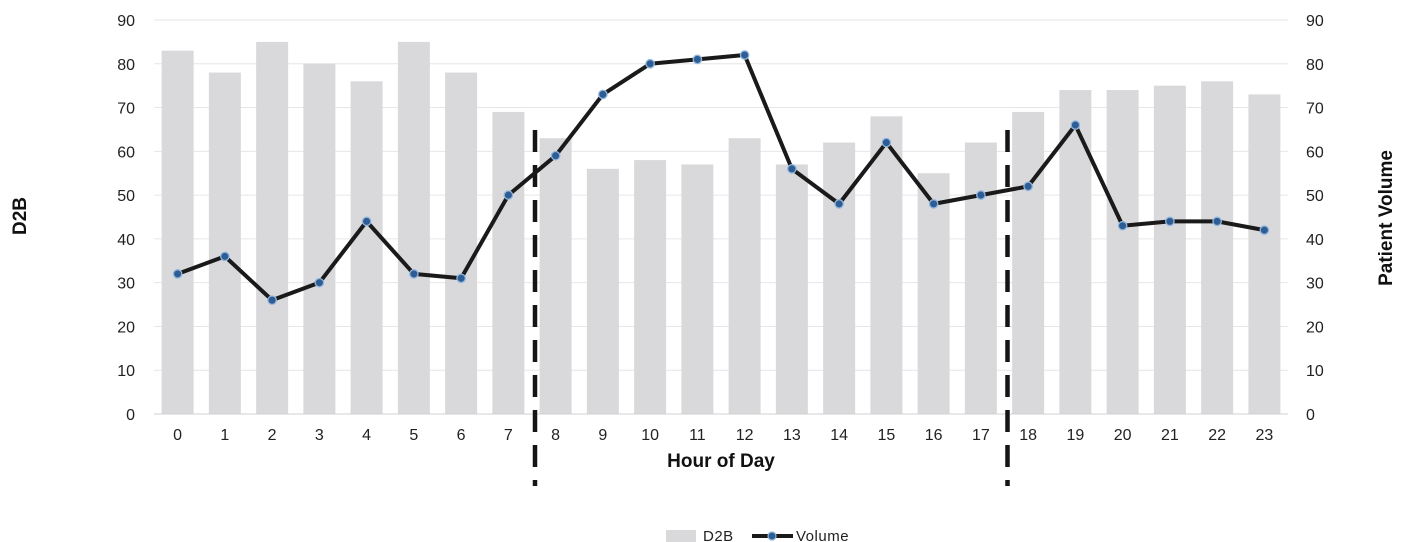 The height and width of the screenshot is (542, 1408). What do you see at coordinates (272, 435) in the screenshot?
I see `x-tick-2: 2` at bounding box center [272, 435].